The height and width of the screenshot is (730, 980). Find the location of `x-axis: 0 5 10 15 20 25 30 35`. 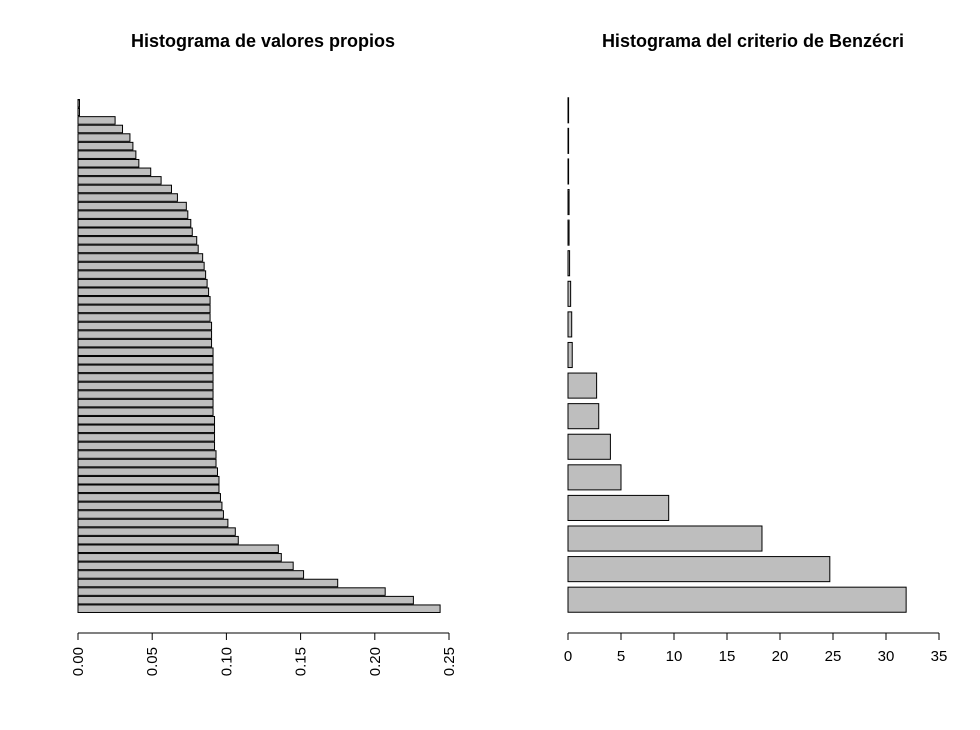

x-axis: 0 5 10 15 20 25 30 35 is located at coordinates (756, 648).